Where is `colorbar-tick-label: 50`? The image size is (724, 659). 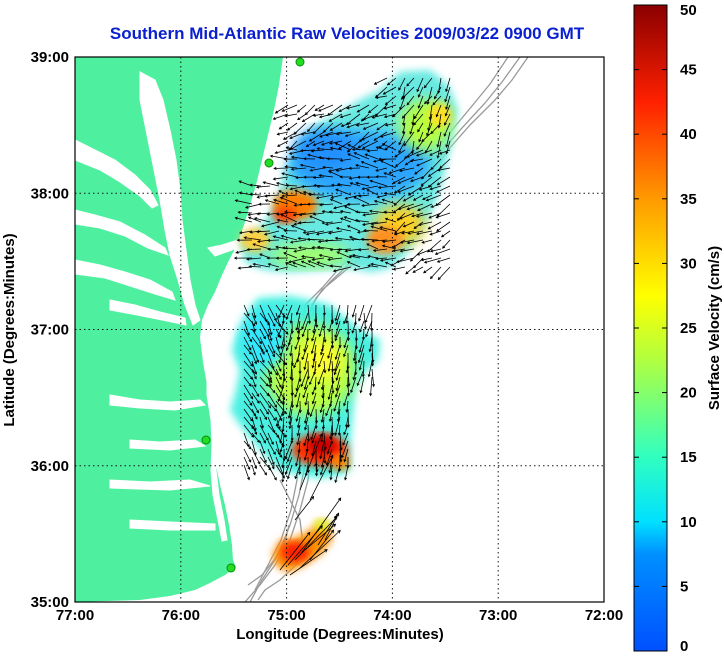
colorbar-tick-label: 50 is located at coordinates (688, 10).